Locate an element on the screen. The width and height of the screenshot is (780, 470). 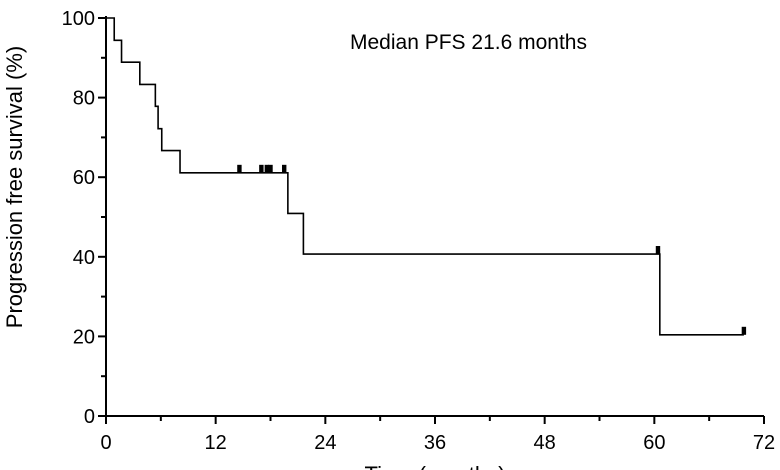
x-axis-title: Time (months) is located at coordinates (435, 466).